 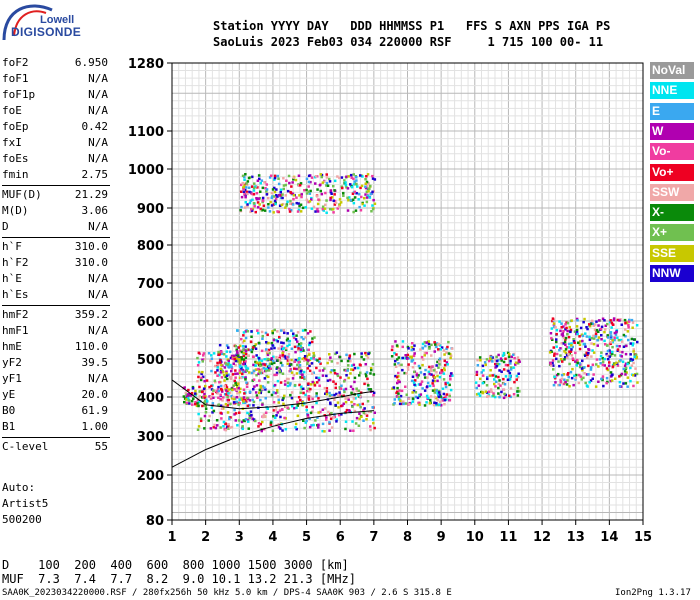 What do you see at coordinates (653, 593) in the screenshot?
I see `footer-version: Ion2Png 1.3.17` at bounding box center [653, 593].